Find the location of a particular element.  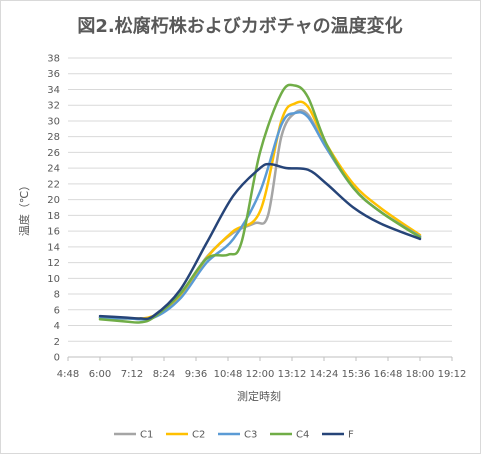

x-tick-label: 15:36 is located at coordinates (356, 374).